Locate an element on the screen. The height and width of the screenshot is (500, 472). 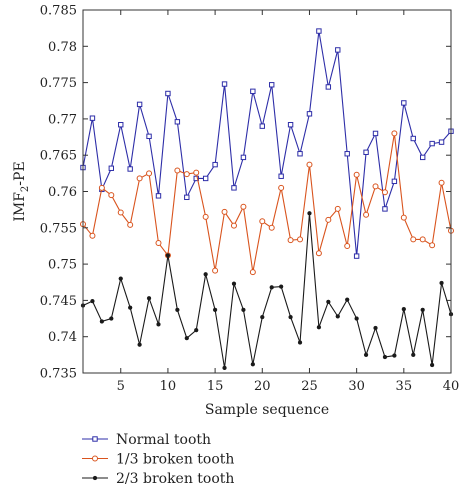
y-axis-title-main: IMF is located at coordinates (20, 207).